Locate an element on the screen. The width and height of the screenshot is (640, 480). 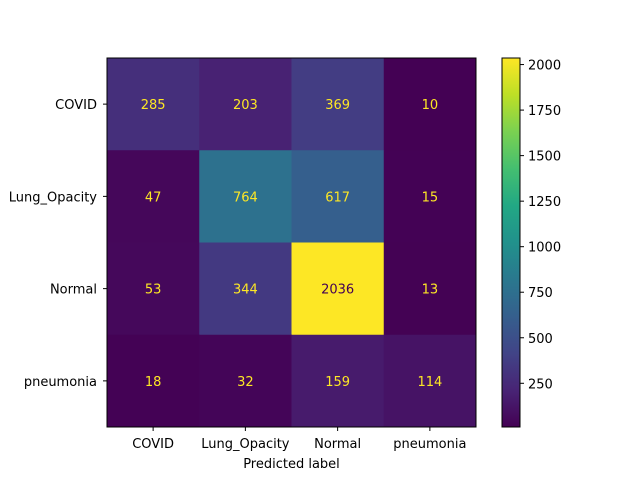
cell-value-label: 13 is located at coordinates (430, 290).